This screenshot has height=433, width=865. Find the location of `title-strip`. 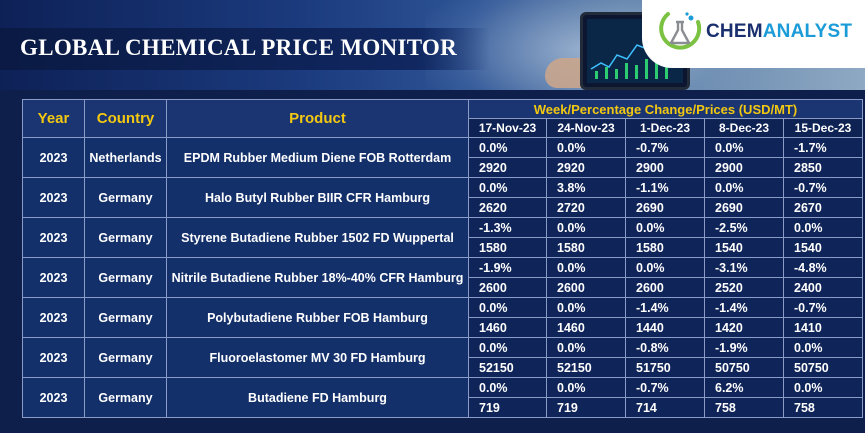

title-strip is located at coordinates (245, 49).